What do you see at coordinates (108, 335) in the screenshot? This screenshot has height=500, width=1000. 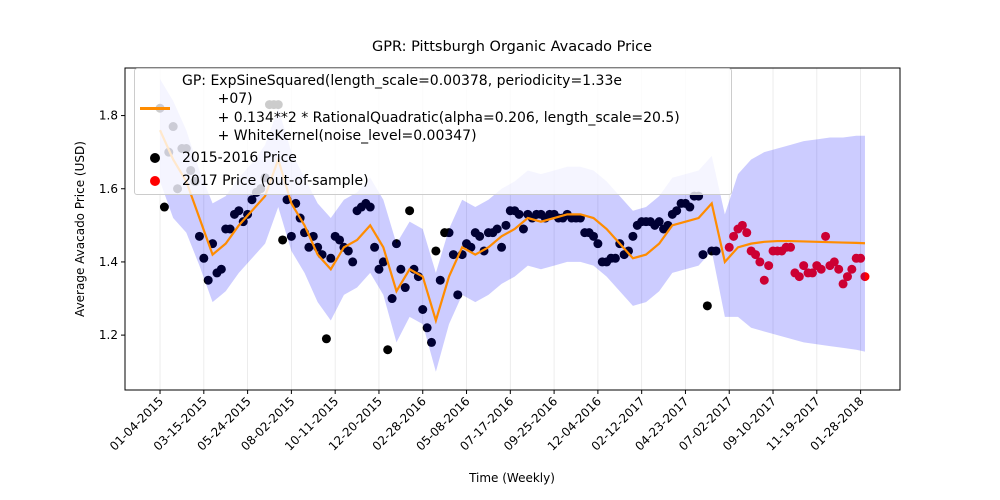 I see `y-tick-label: 1.2` at bounding box center [108, 335].